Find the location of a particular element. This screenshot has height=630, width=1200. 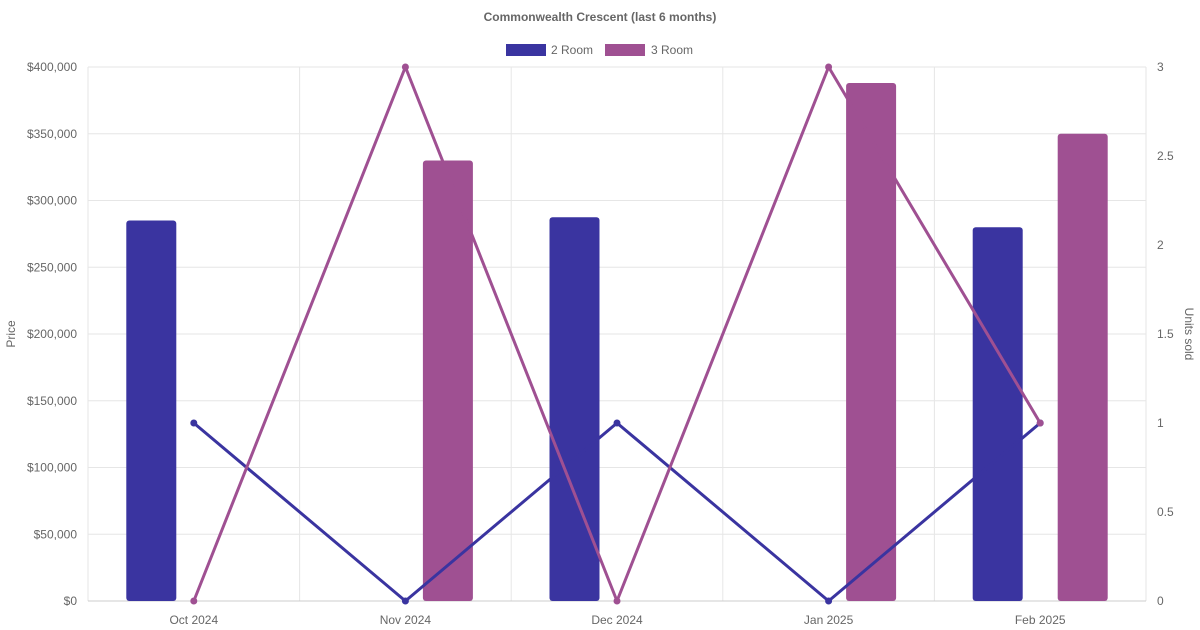

y2-tick-label: 0.5 is located at coordinates (1165, 512).